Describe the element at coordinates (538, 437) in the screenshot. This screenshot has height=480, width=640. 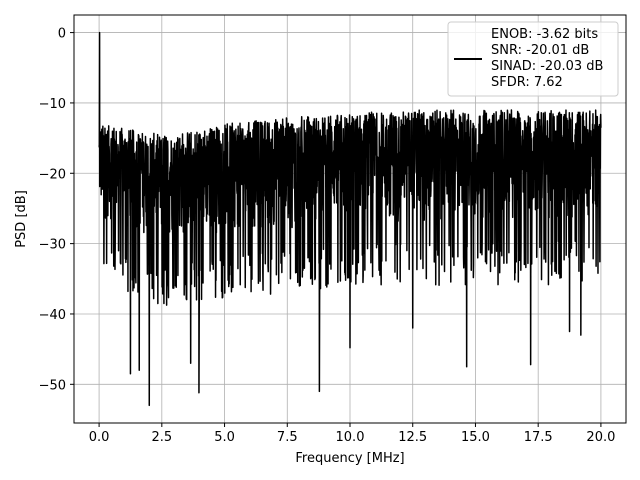
I see `x-tick-label: 17.5` at that location.